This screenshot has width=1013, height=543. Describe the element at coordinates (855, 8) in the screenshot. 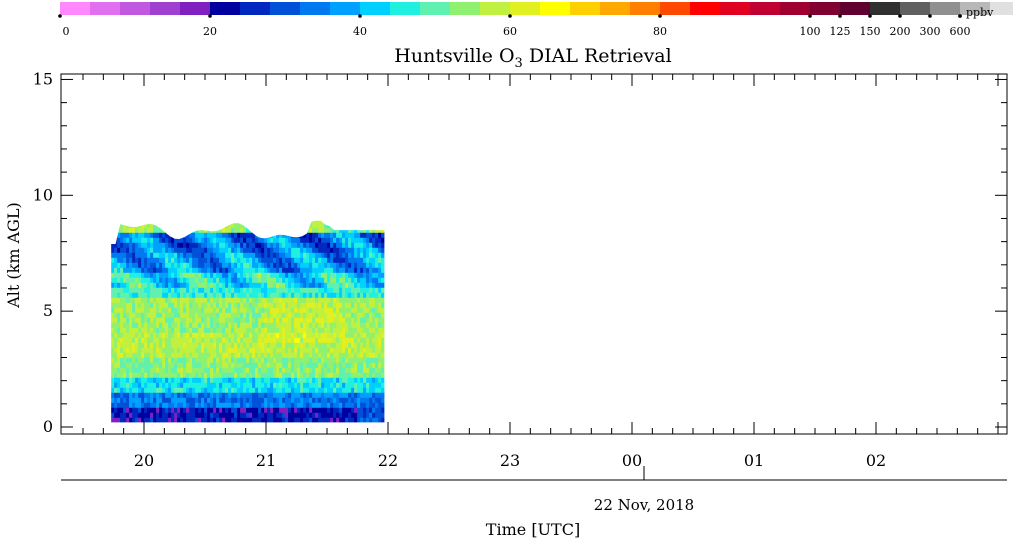

I see `colorbar-swatch` at that location.